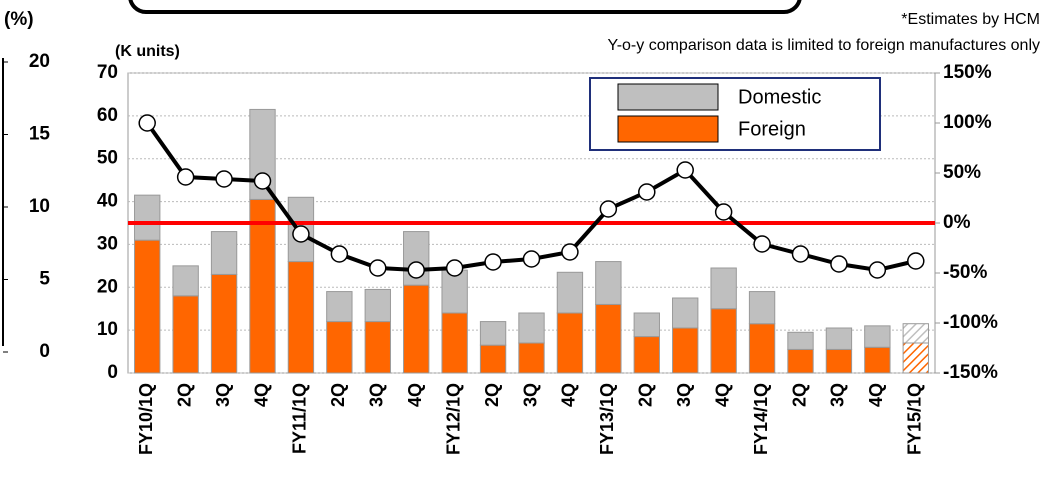  Describe the element at coordinates (39, 61) in the screenshot. I see `left-tick-label: 20` at that location.